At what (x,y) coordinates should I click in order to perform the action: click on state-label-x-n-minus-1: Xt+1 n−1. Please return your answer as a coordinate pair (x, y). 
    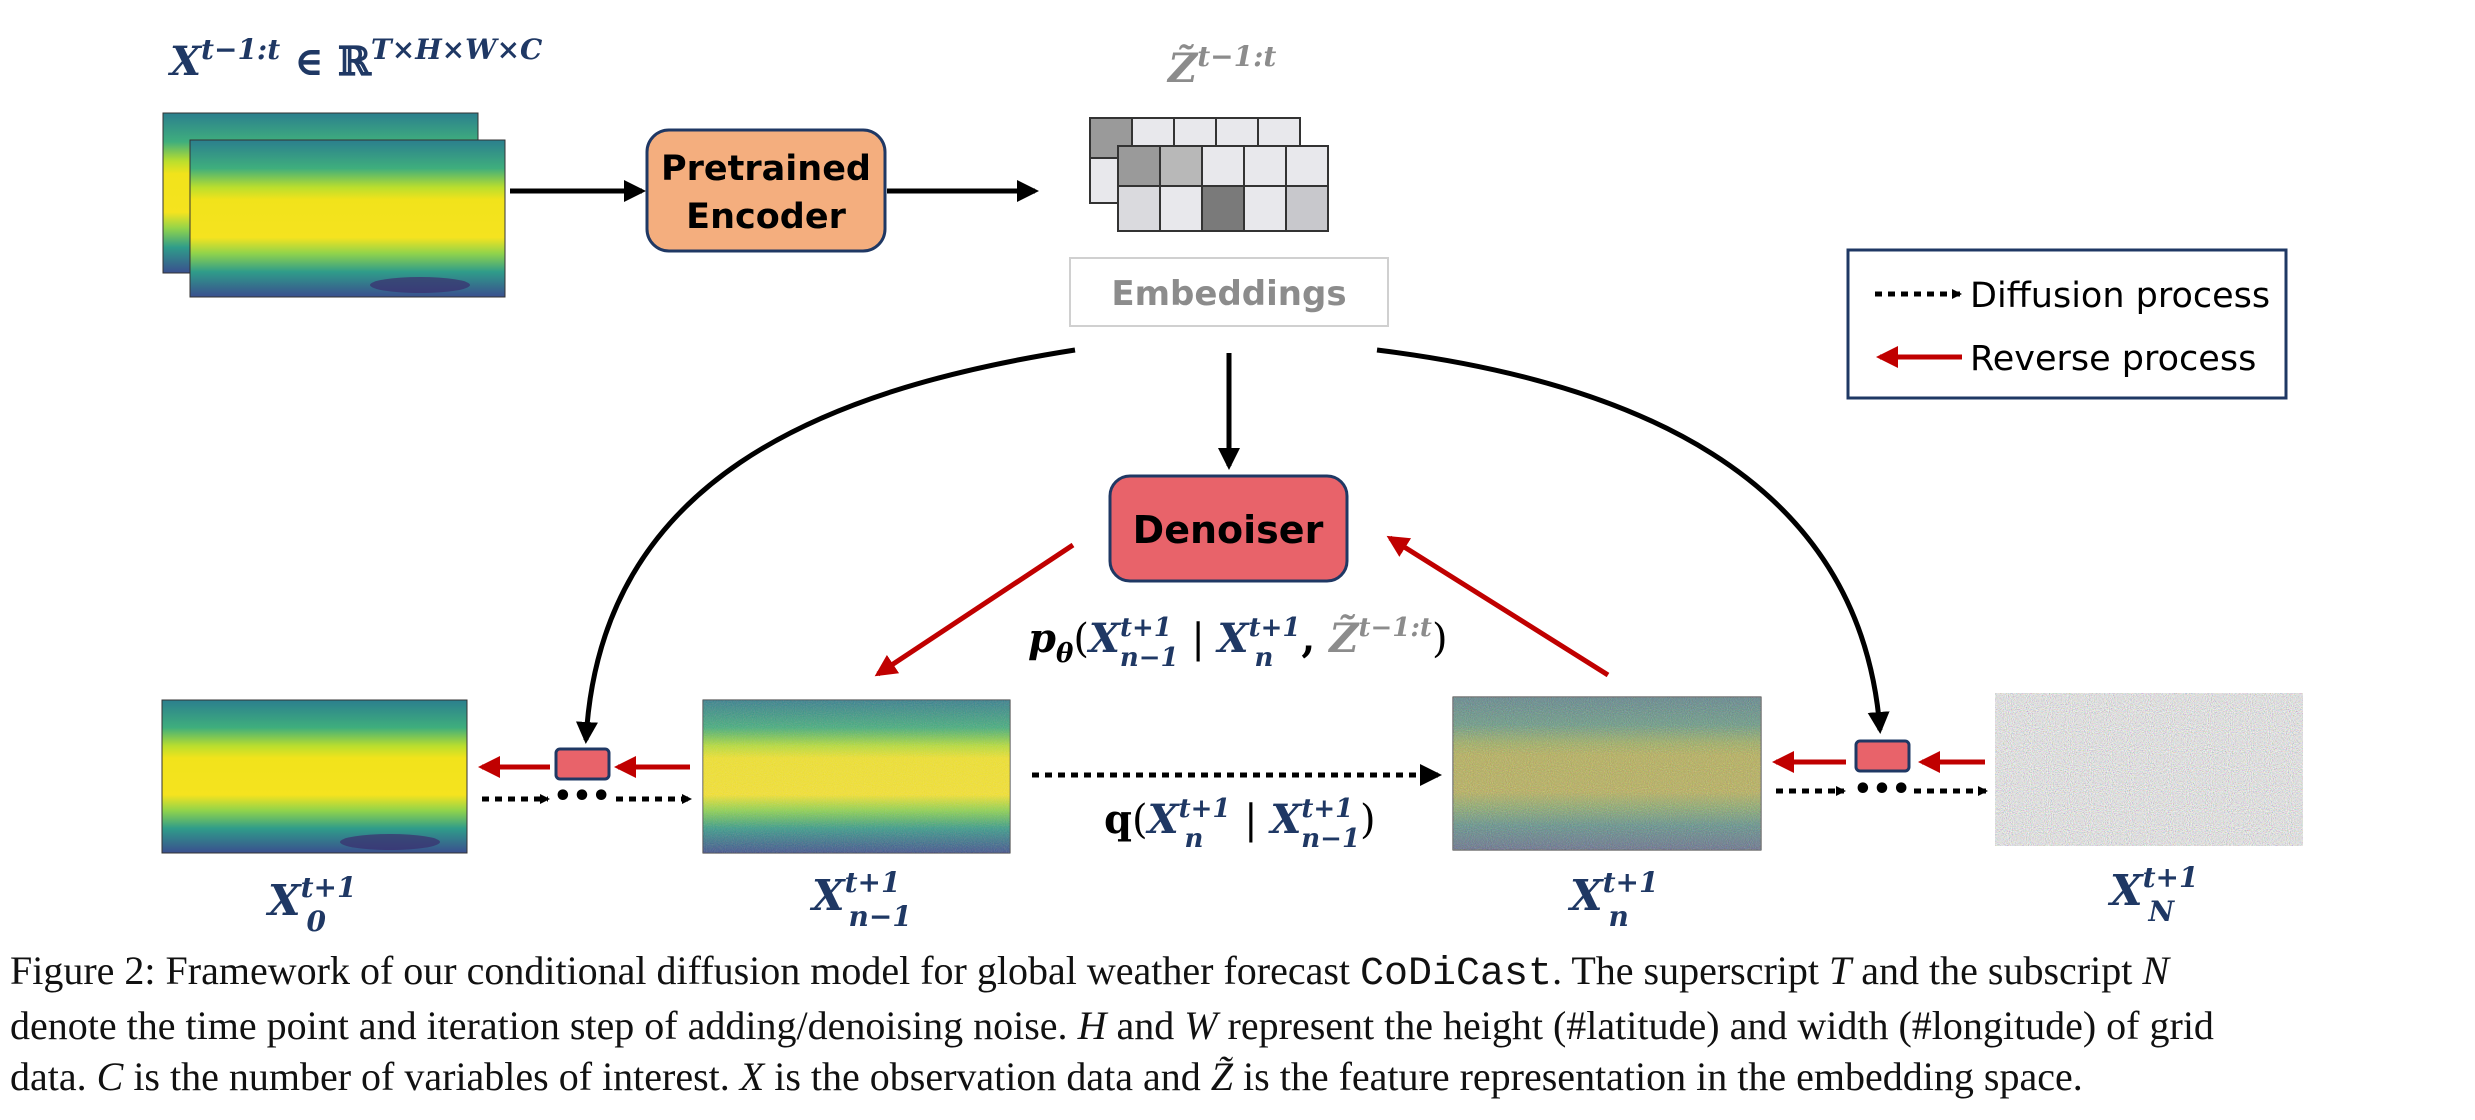
    Looking at the image, I should click on (860, 899).